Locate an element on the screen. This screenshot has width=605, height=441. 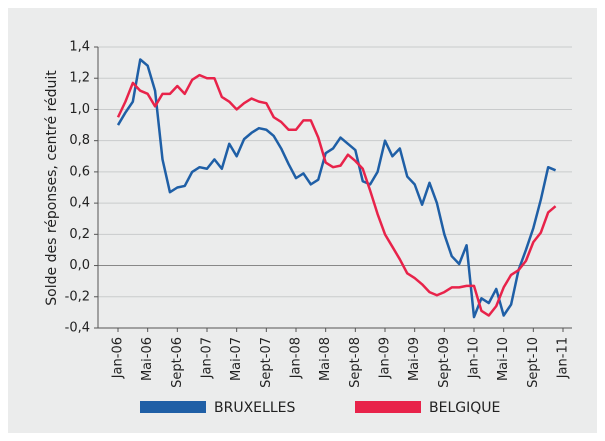
x-tick-label: Mai-07 is located at coordinates (236, 359).